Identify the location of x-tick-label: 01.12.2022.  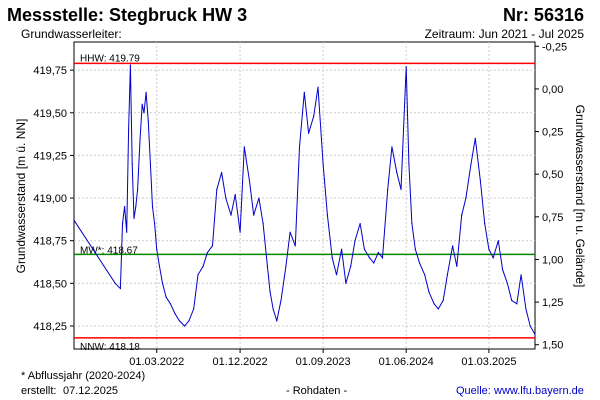
(240, 362).